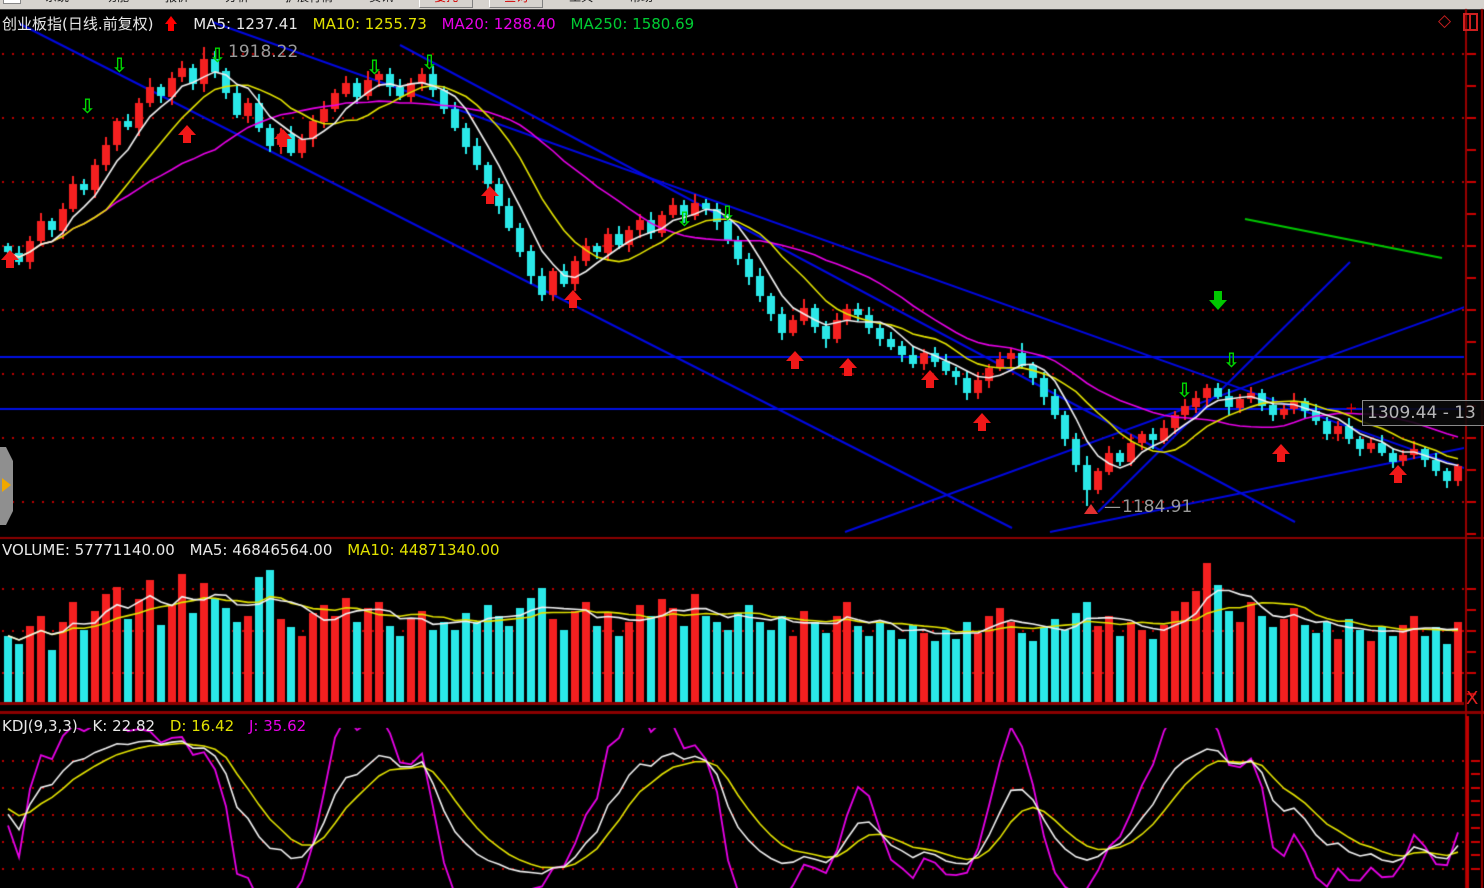 The image size is (1484, 888). Describe the element at coordinates (171, 23) in the screenshot. I see `up-arrow-icon` at that location.